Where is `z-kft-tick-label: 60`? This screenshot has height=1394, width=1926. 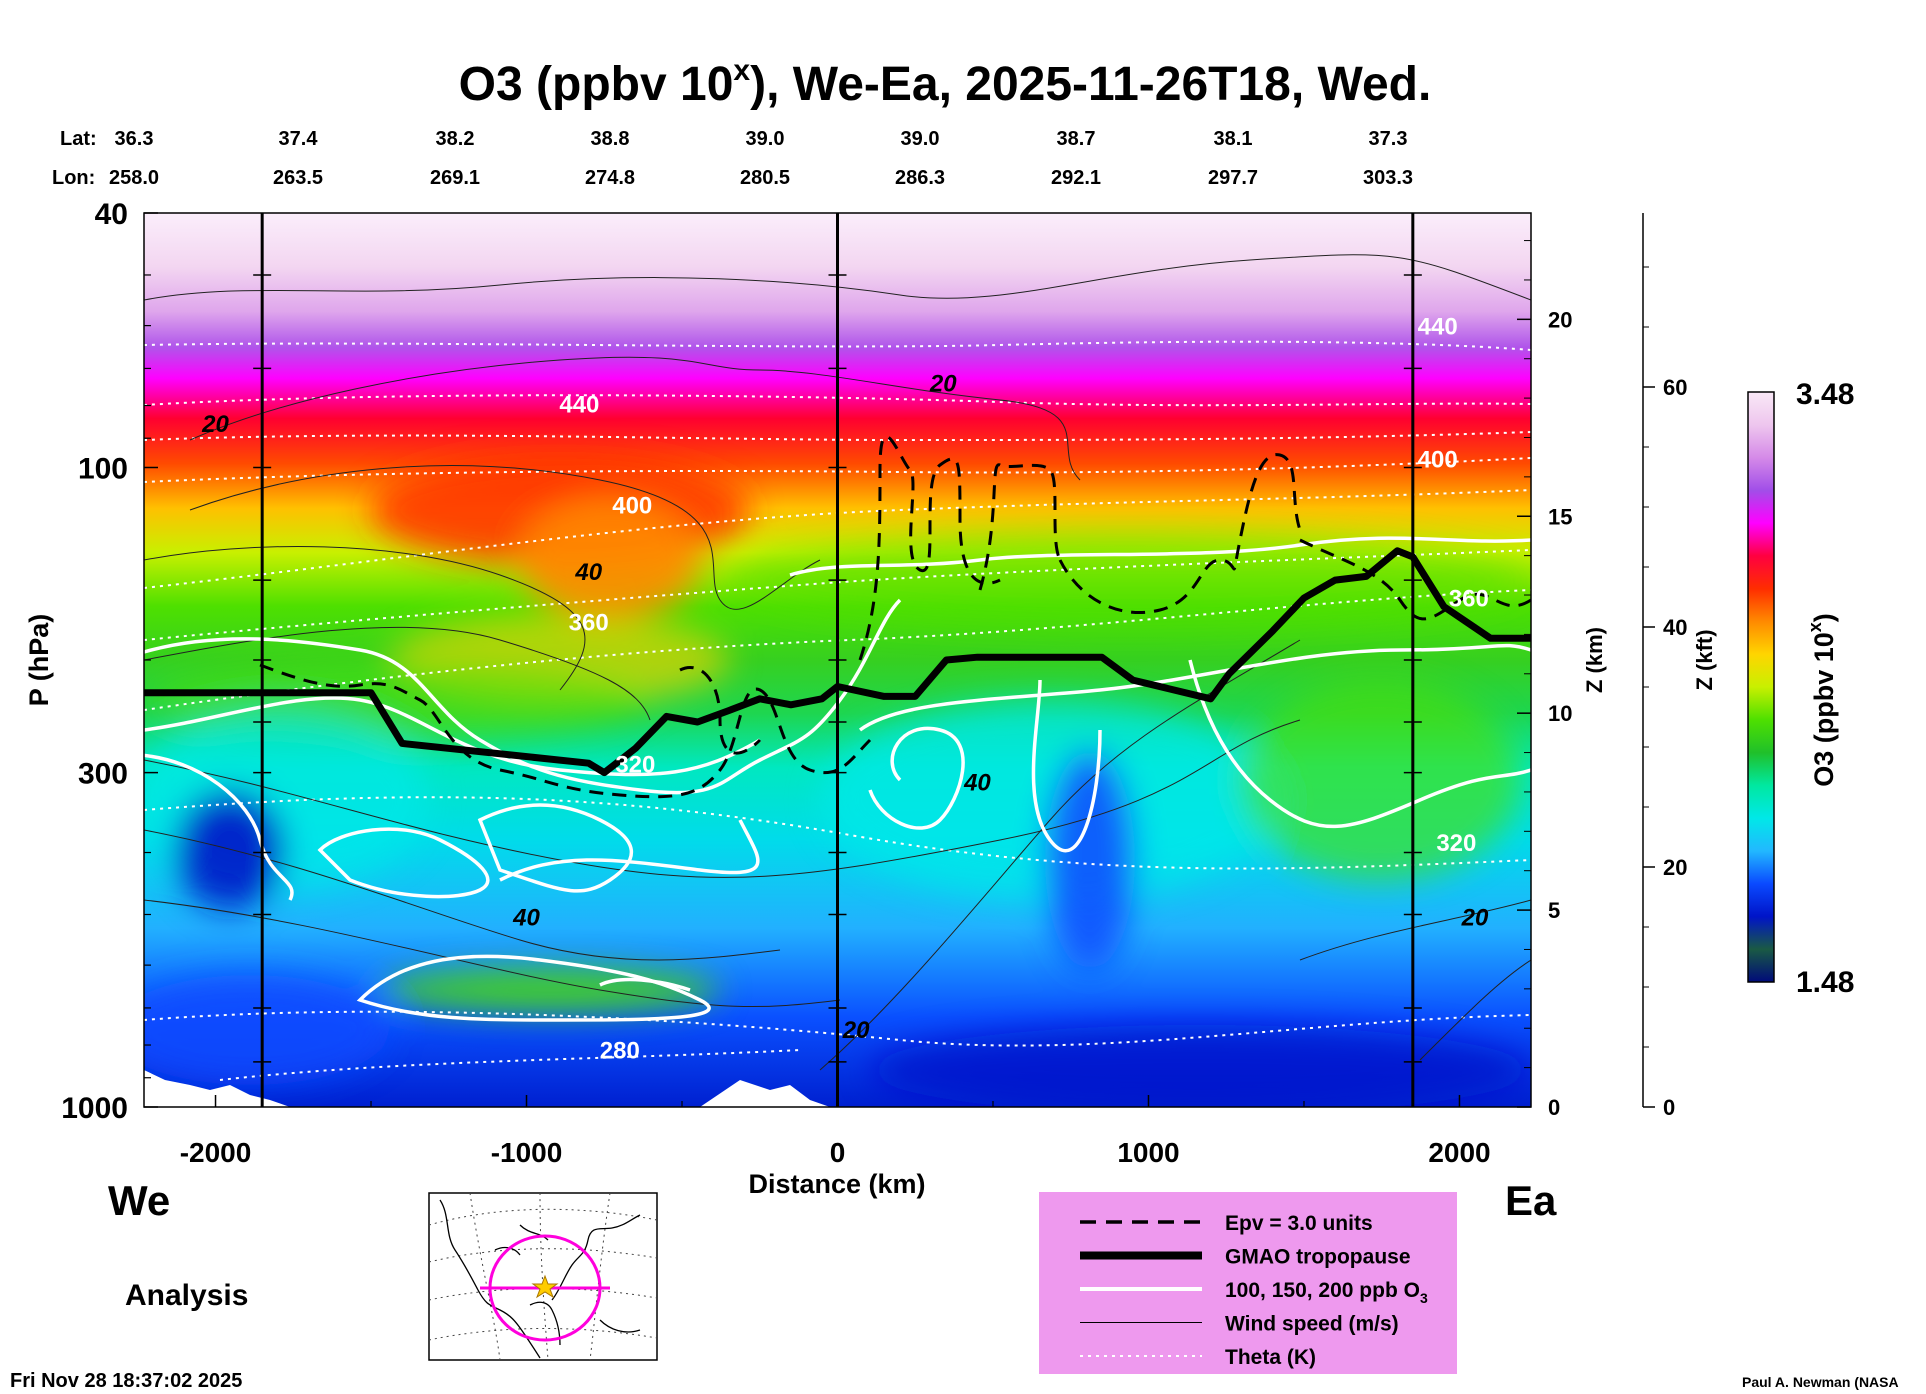 z-kft-tick-label: 60 is located at coordinates (1675, 387).